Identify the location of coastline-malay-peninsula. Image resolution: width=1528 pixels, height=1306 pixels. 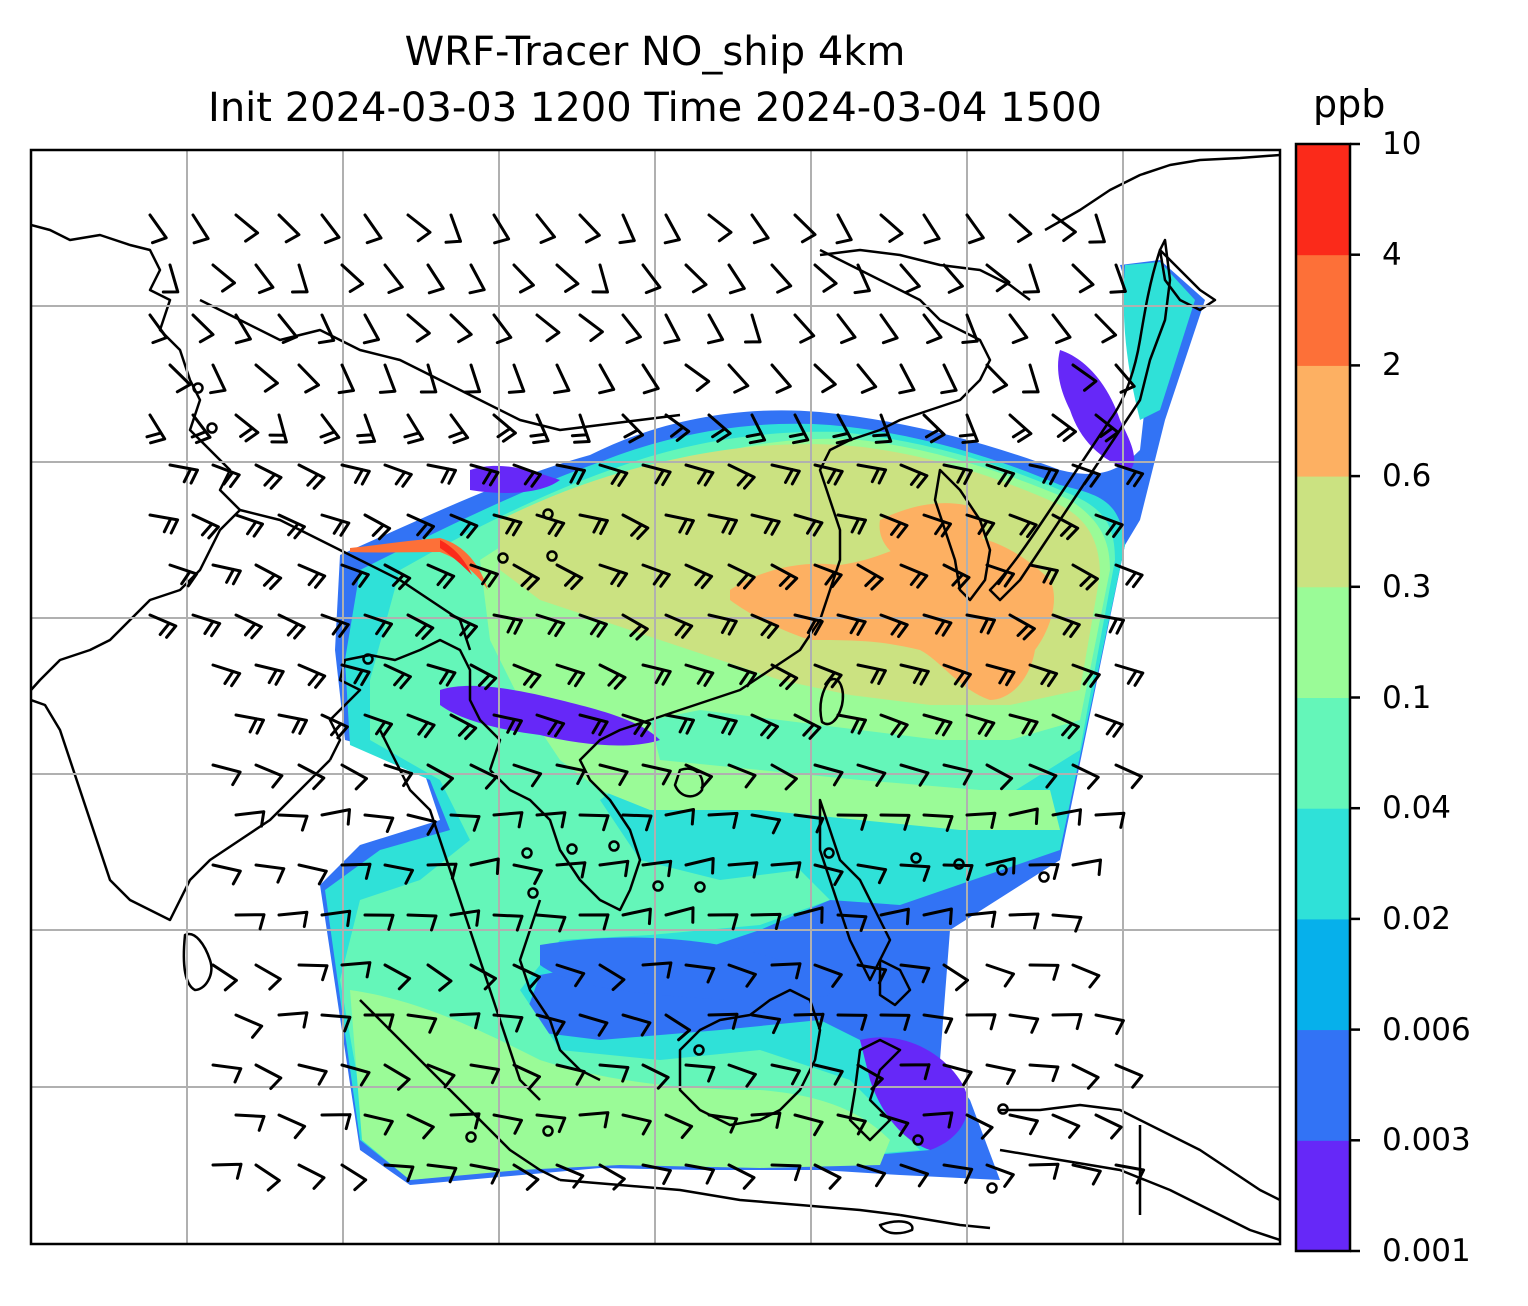
(559, 990).